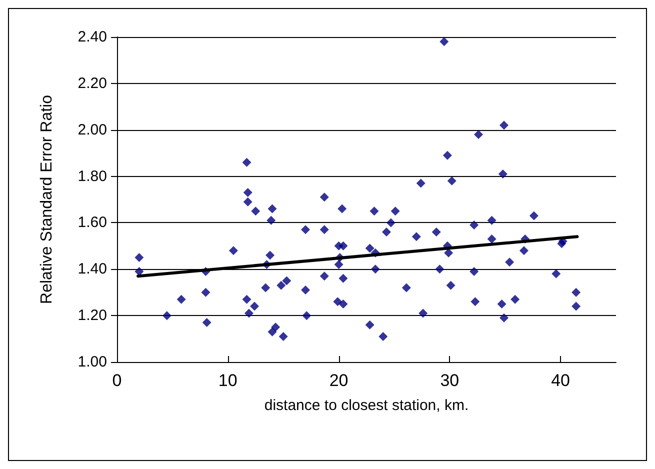 This screenshot has height=469, width=655. I want to click on x-tick-label: 40, so click(560, 380).